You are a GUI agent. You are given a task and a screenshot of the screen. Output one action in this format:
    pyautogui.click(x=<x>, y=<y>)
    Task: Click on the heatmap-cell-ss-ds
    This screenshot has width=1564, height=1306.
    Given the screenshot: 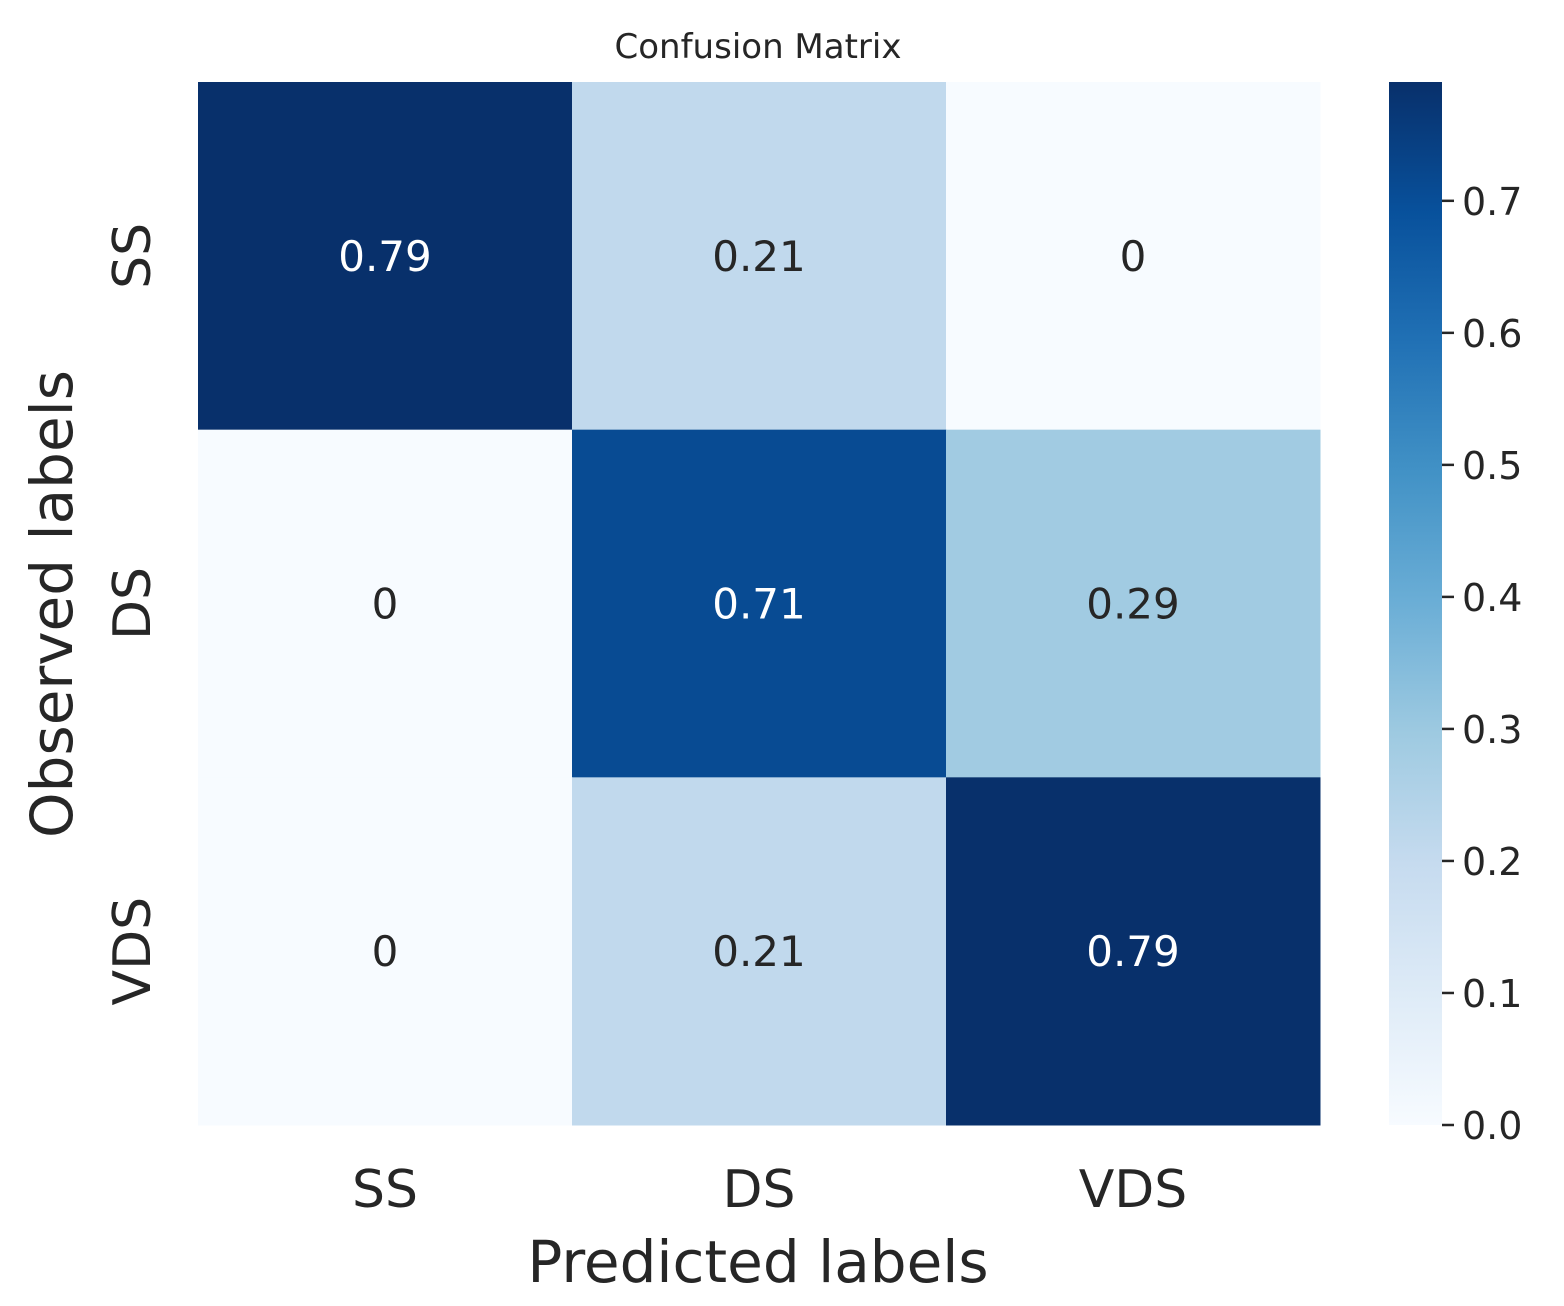 What is the action you would take?
    pyautogui.click(x=759, y=256)
    